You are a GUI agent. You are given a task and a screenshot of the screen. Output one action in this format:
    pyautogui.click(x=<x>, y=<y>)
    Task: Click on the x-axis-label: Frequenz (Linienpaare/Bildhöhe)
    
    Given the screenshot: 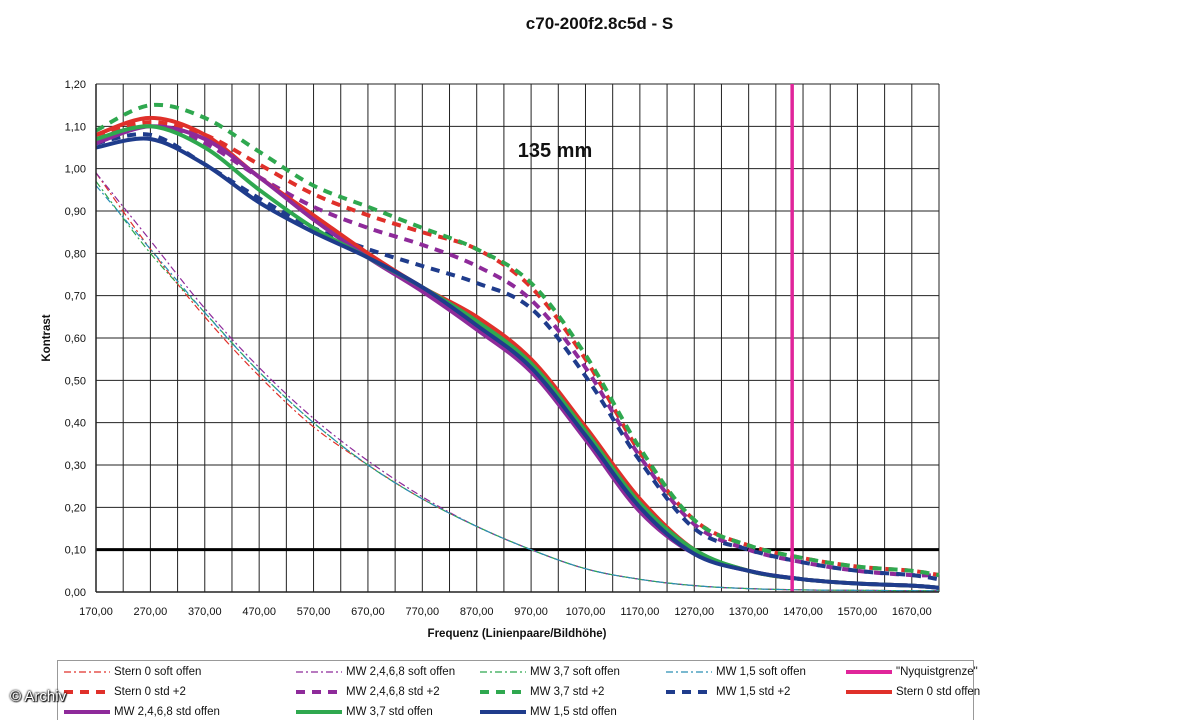 What is the action you would take?
    pyautogui.click(x=517, y=634)
    